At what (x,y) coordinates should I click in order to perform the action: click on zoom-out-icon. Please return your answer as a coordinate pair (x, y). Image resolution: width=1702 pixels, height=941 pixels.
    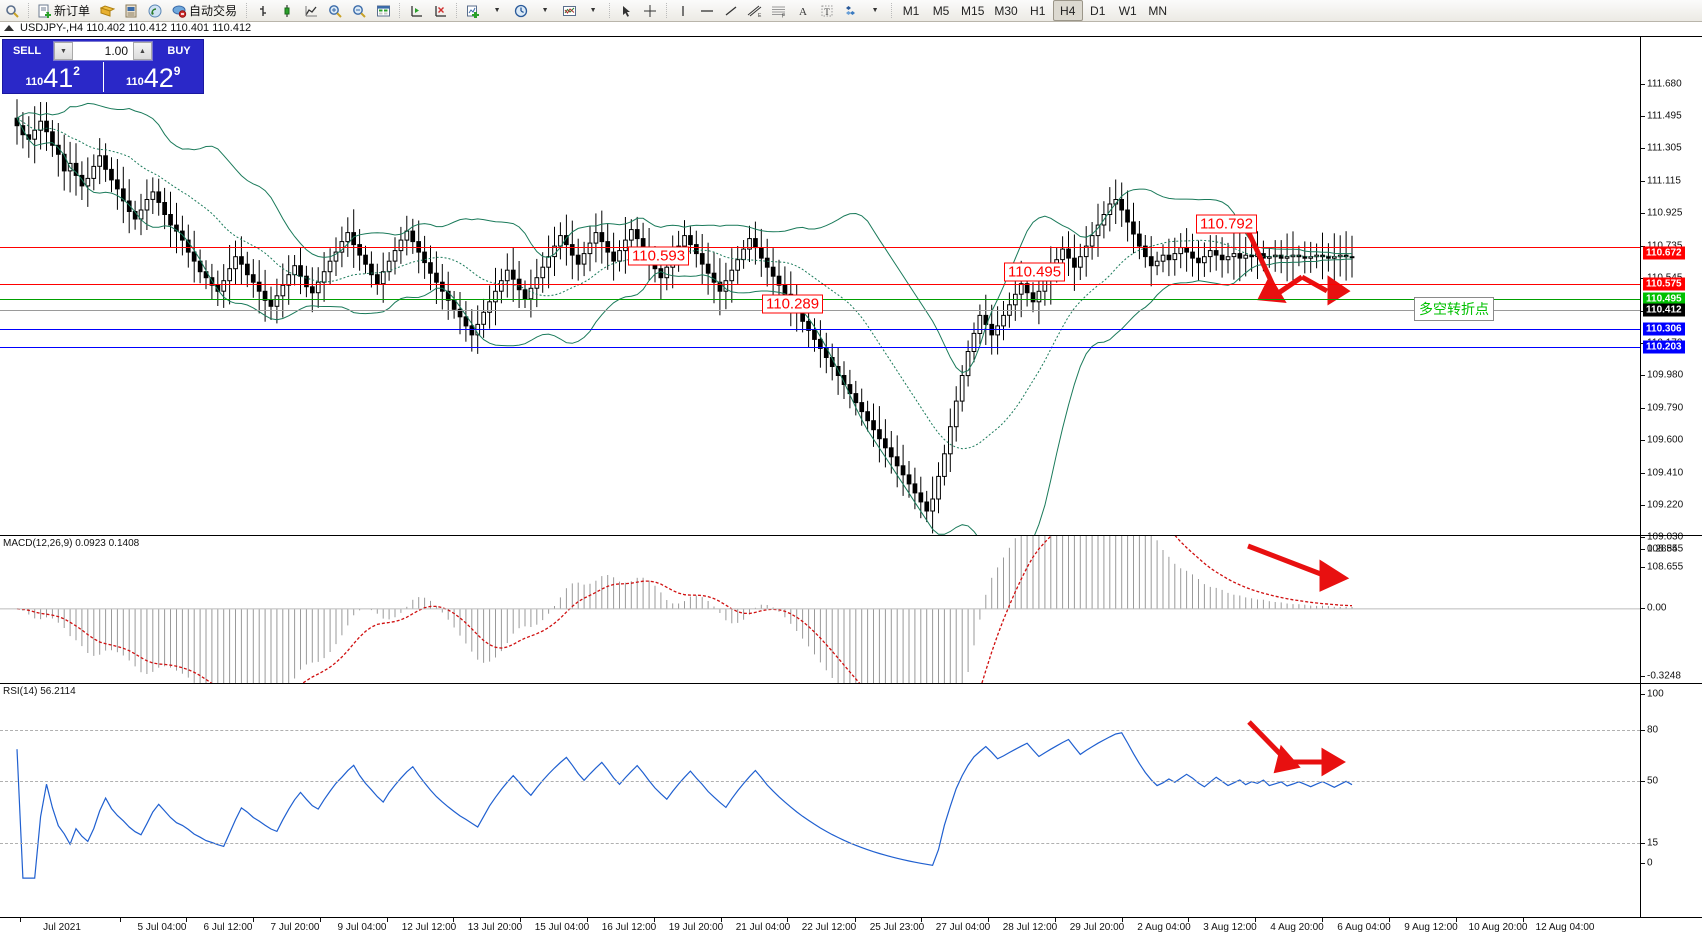
    Looking at the image, I should click on (359, 10).